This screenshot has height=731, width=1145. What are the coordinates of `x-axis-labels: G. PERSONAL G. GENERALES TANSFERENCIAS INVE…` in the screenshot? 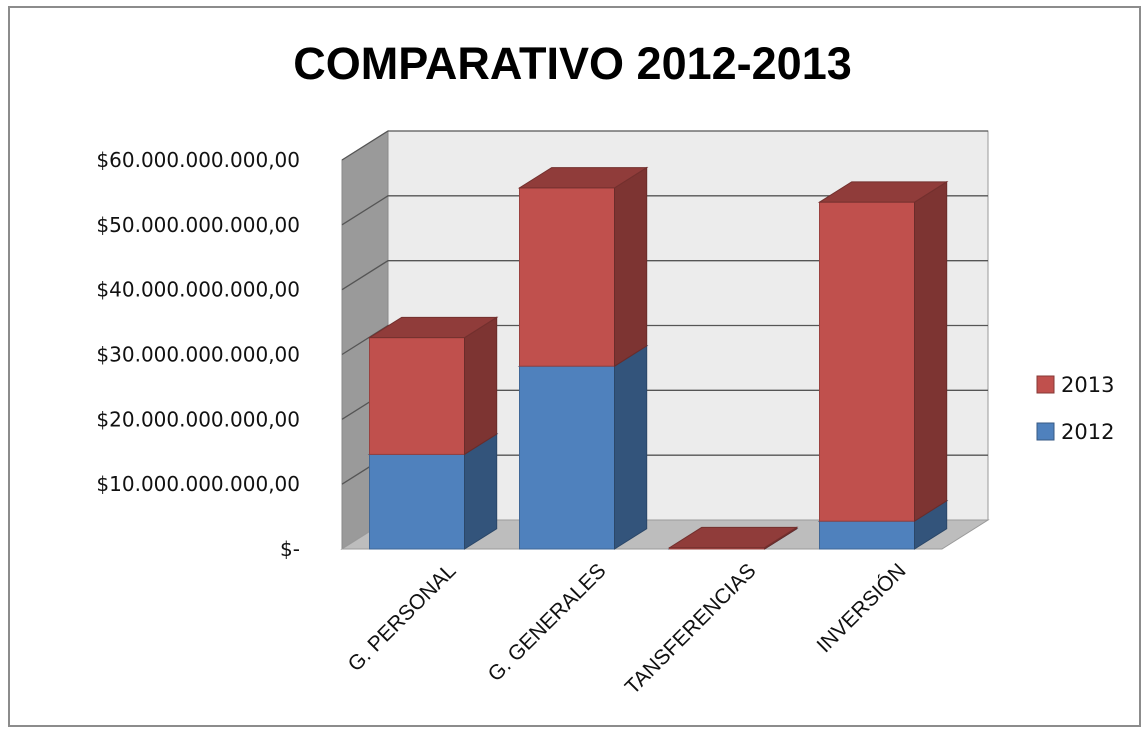 It's located at (627, 629).